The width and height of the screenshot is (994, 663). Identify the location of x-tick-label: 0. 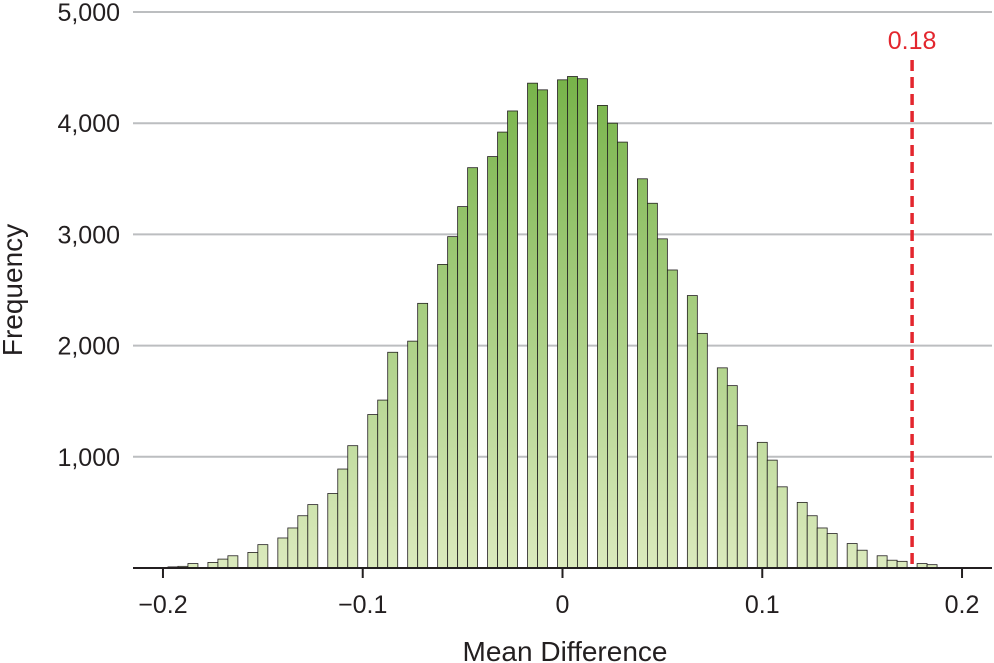
(563, 605).